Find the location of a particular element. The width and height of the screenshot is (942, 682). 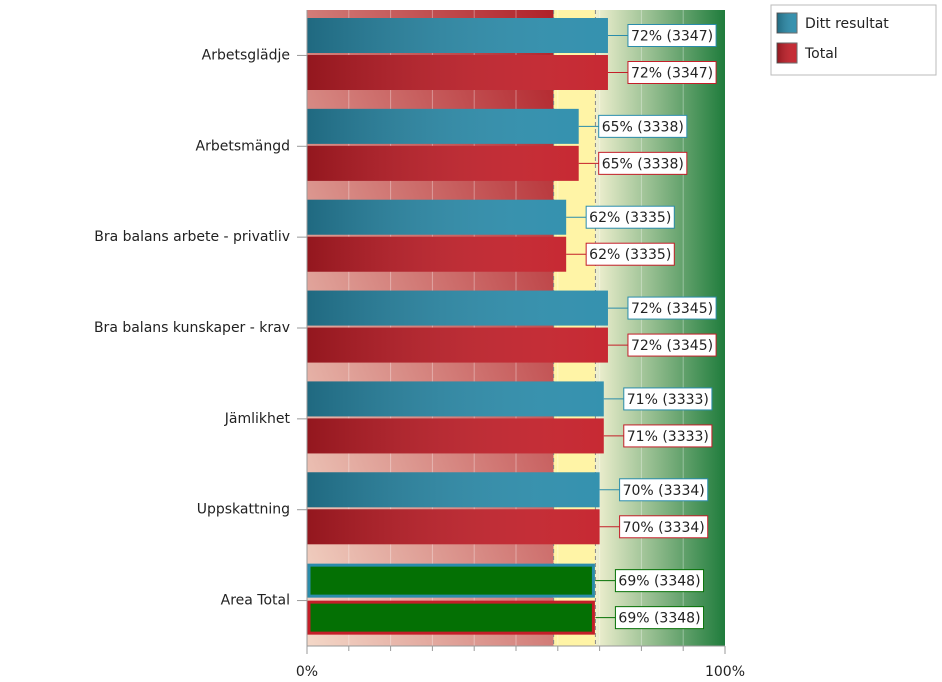

x-tick-label: 0% is located at coordinates (307, 672).